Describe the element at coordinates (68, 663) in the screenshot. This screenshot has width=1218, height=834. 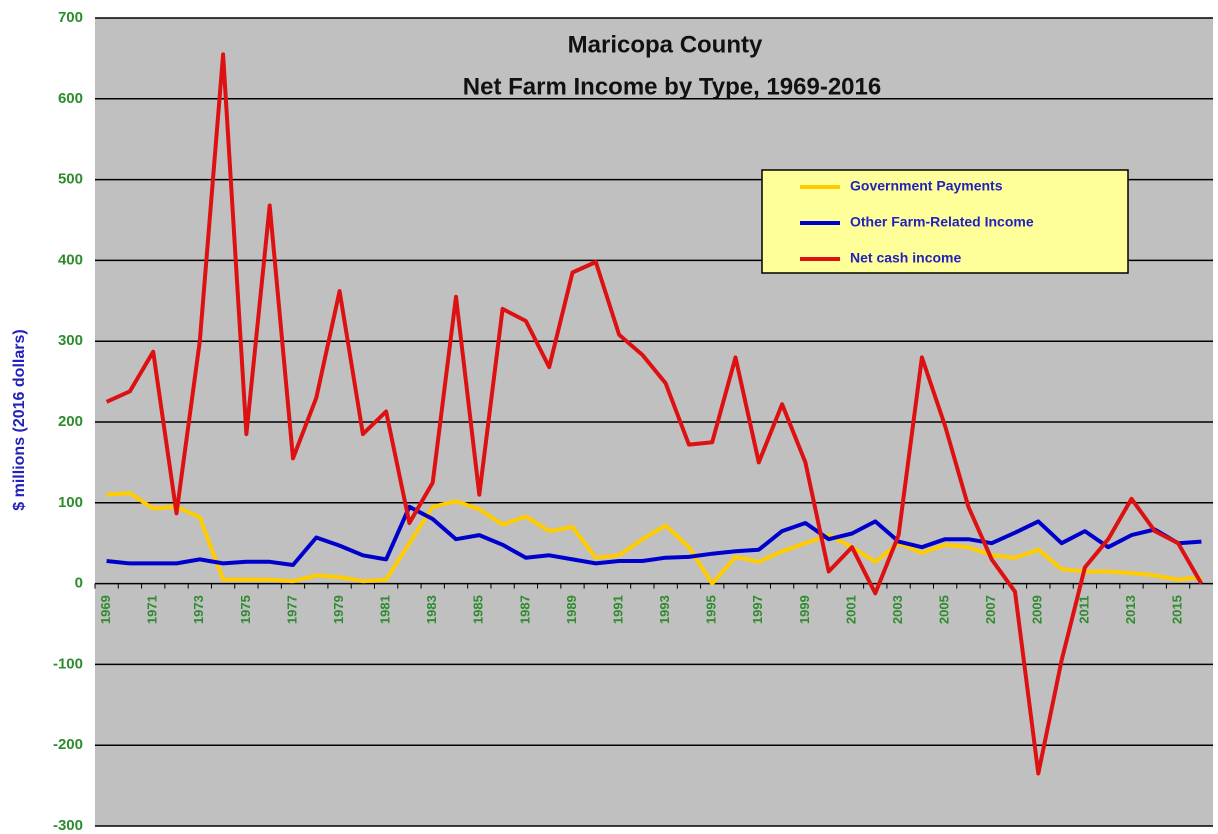
I see `y-tick-label: -100` at that location.